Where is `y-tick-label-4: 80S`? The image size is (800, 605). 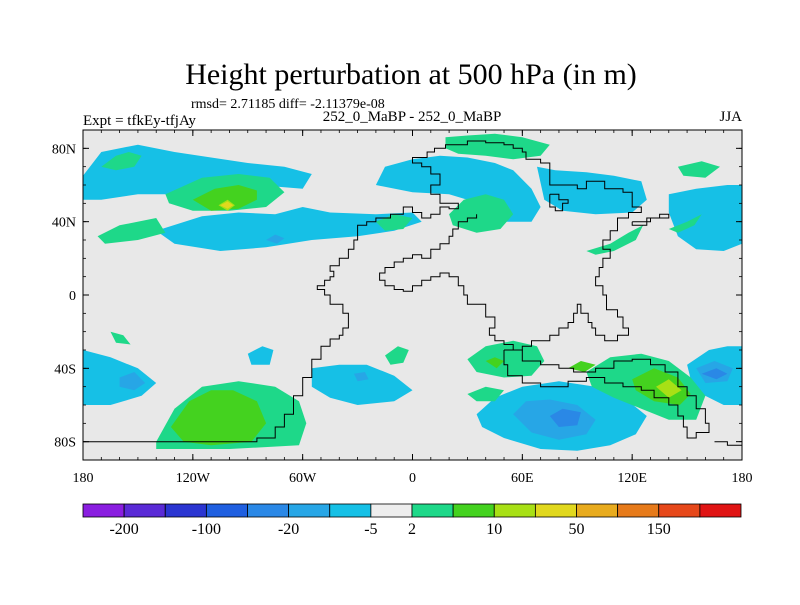
y-tick-label-4: 80S is located at coordinates (65, 443).